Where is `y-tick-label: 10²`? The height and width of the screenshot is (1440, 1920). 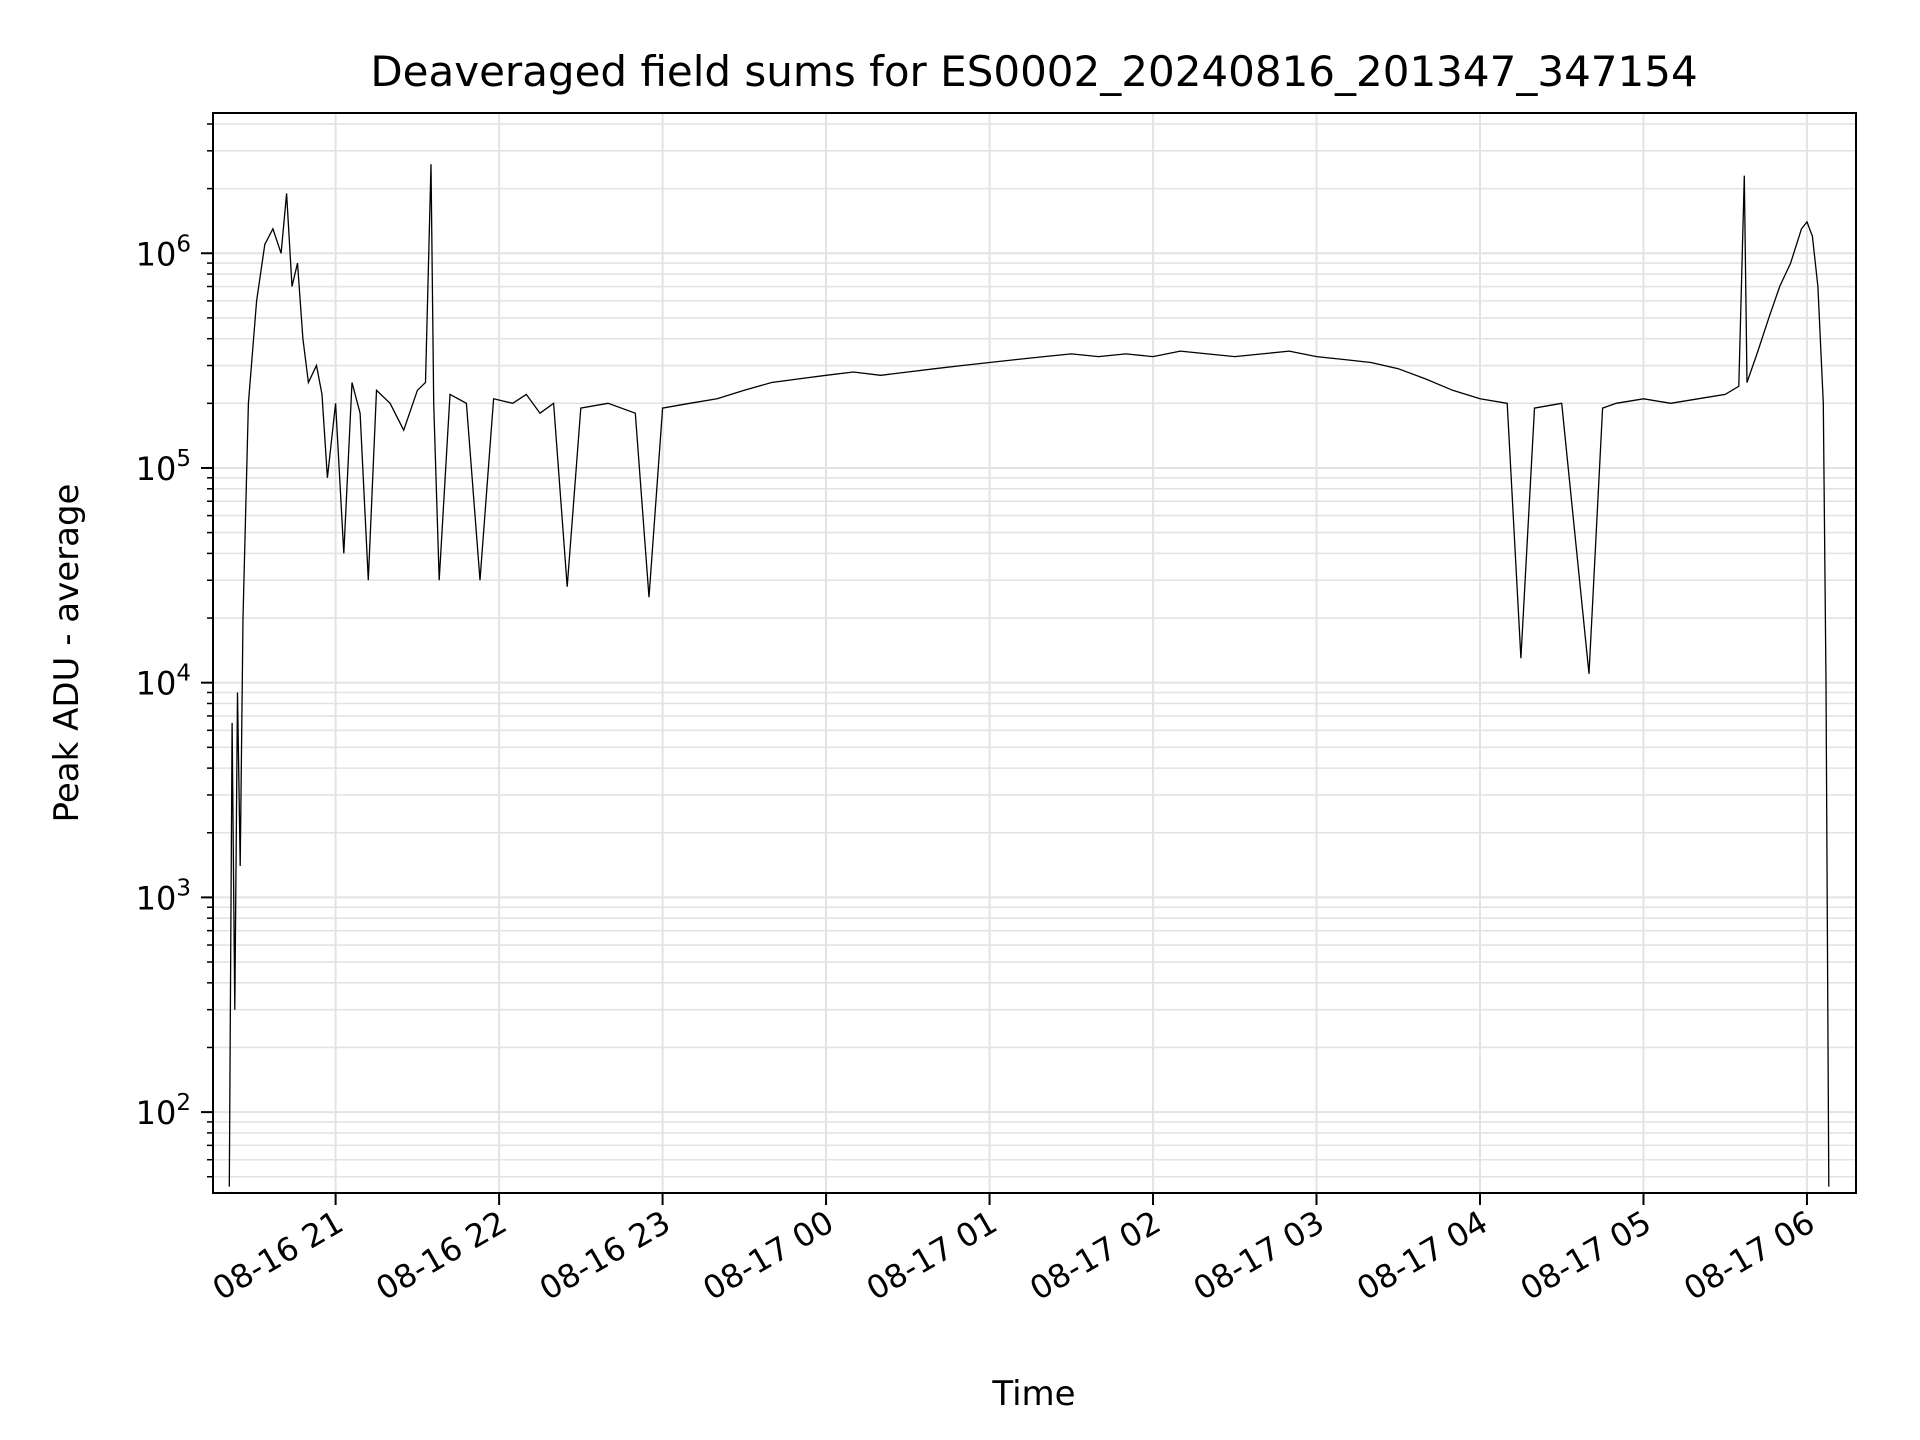 y-tick-label: 10² is located at coordinates (163, 1111).